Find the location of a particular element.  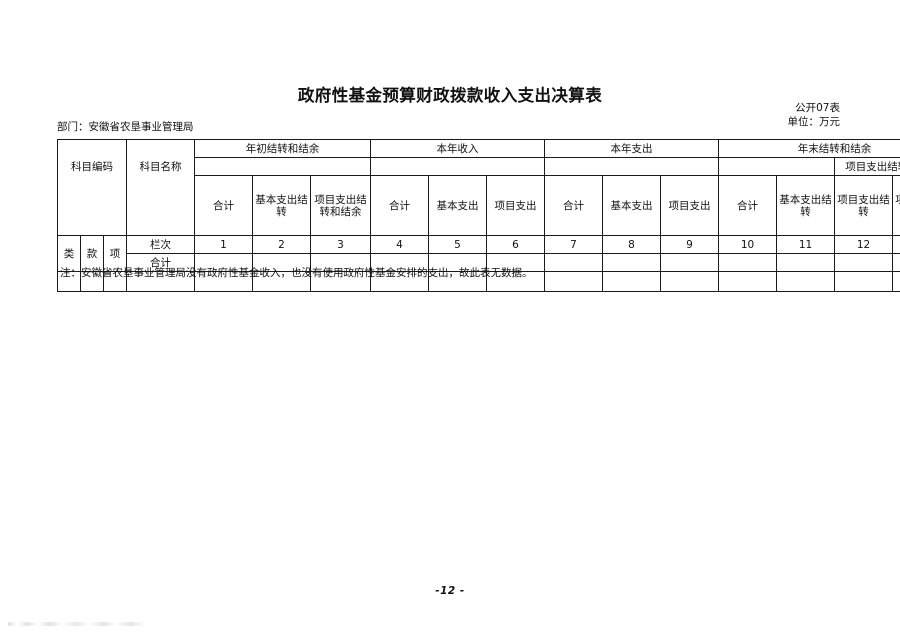

table-row-empty is located at coordinates (478, 281).